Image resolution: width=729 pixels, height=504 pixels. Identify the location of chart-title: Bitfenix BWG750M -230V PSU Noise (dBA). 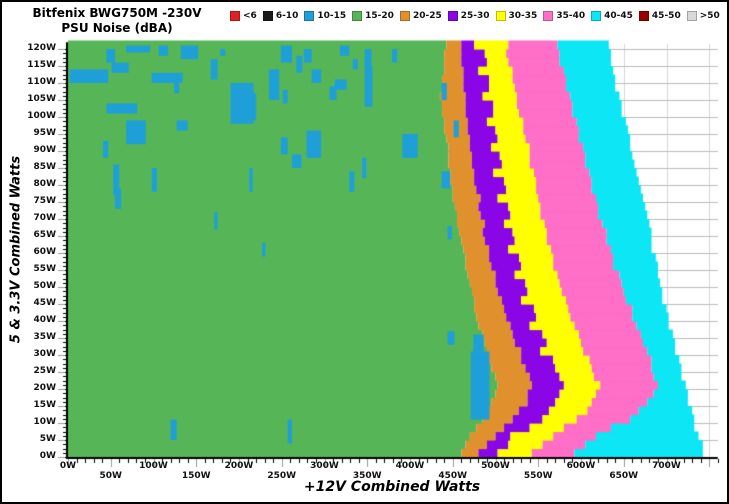
(117, 21).